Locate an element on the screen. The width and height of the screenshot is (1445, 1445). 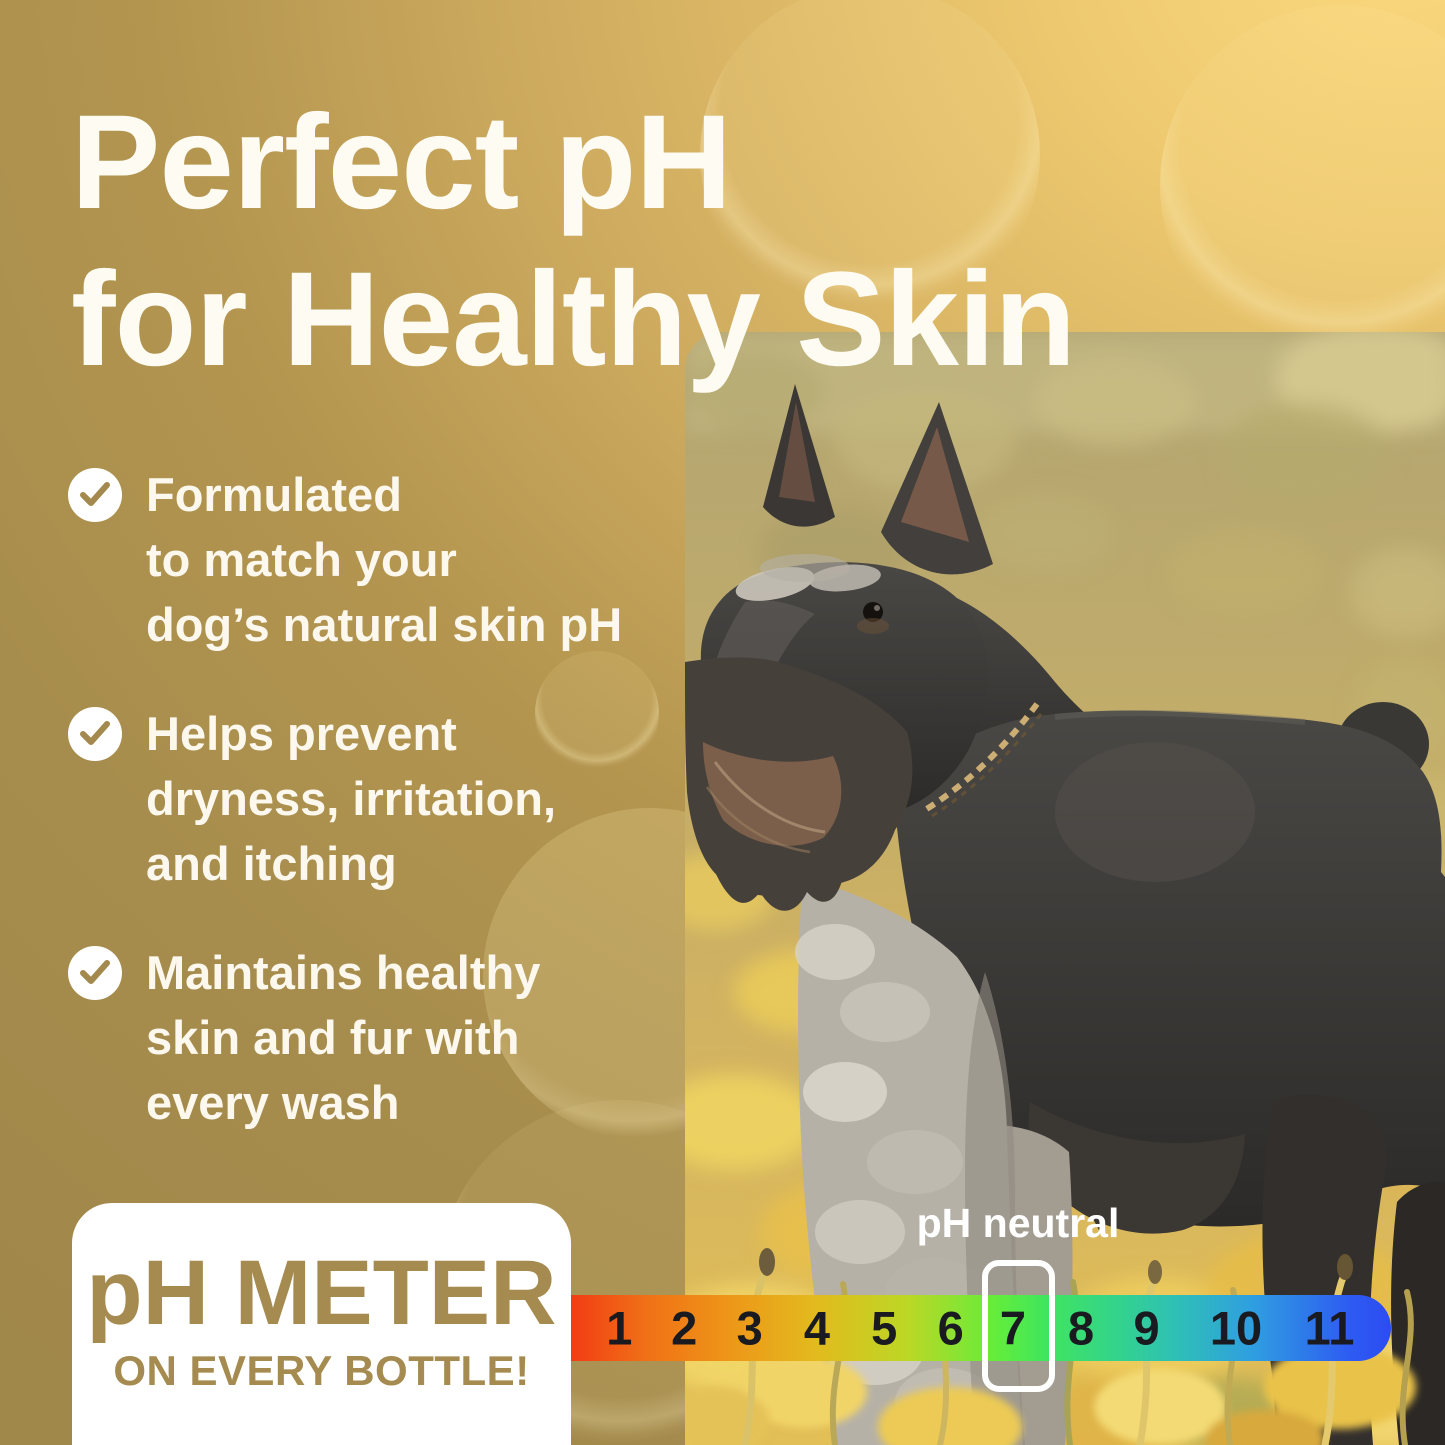
ph-tick-11: 11 is located at coordinates (1329, 1328).